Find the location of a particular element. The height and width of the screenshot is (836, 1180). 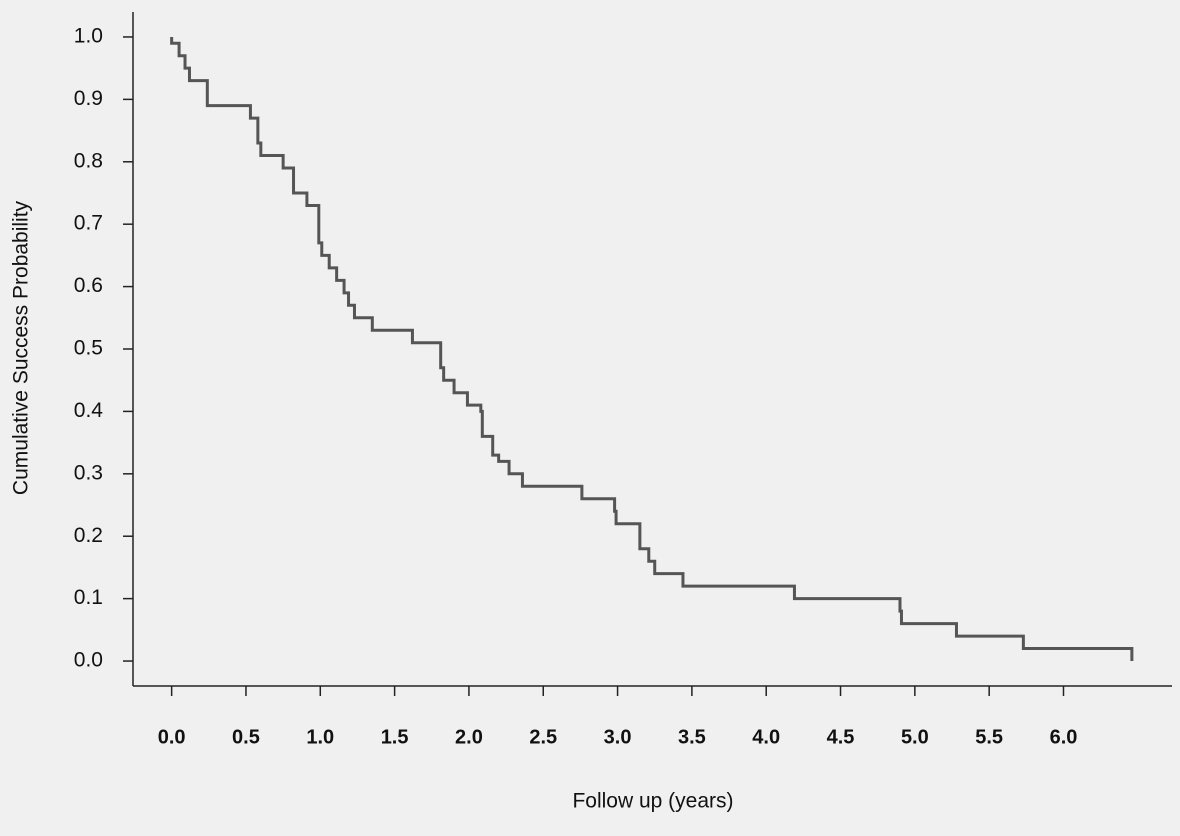

y-tick-label: 0.5 is located at coordinates (88, 348).